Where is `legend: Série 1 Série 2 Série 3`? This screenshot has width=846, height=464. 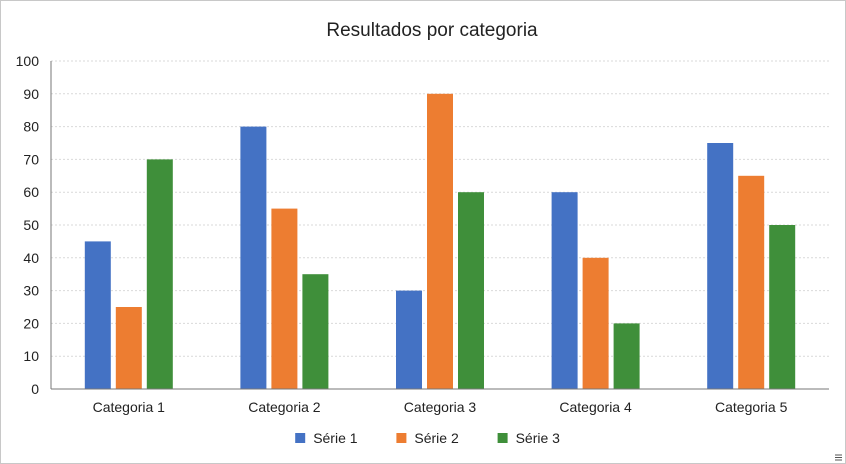 legend: Série 1 Série 2 Série 3 is located at coordinates (427, 438).